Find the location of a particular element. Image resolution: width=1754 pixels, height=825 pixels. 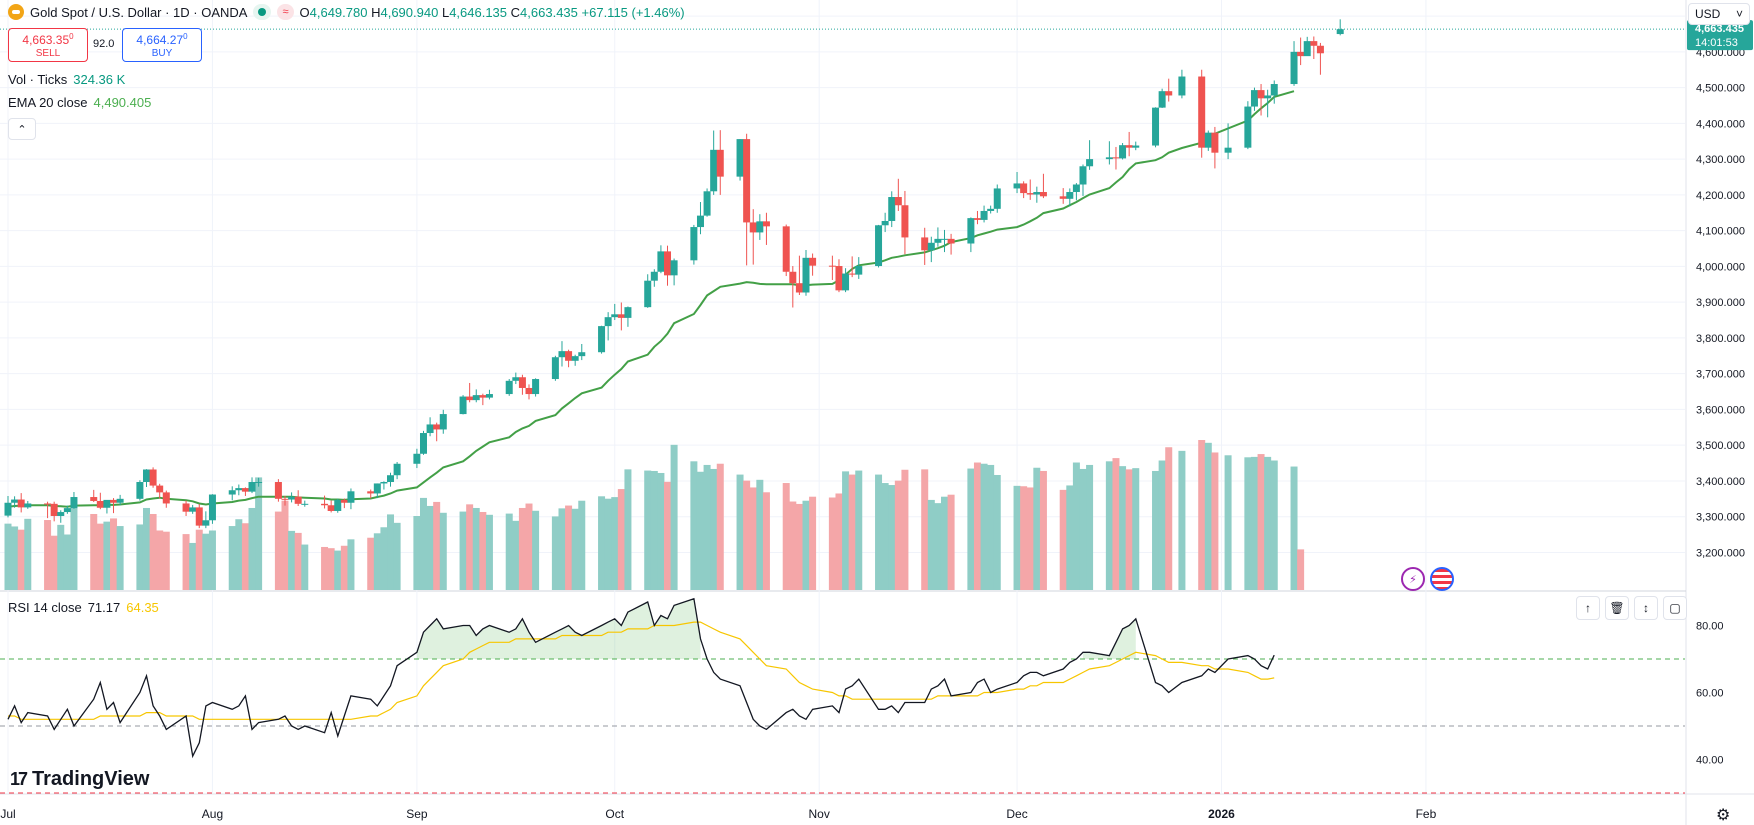

sell-button: 4,663.350 SELL is located at coordinates (48, 45).